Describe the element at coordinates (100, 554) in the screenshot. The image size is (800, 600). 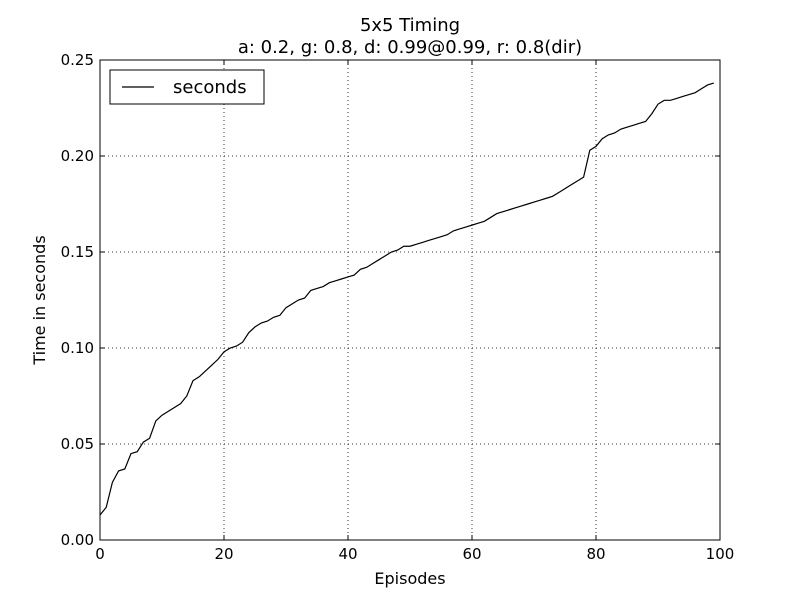
I see `x-tick-label: 0` at that location.